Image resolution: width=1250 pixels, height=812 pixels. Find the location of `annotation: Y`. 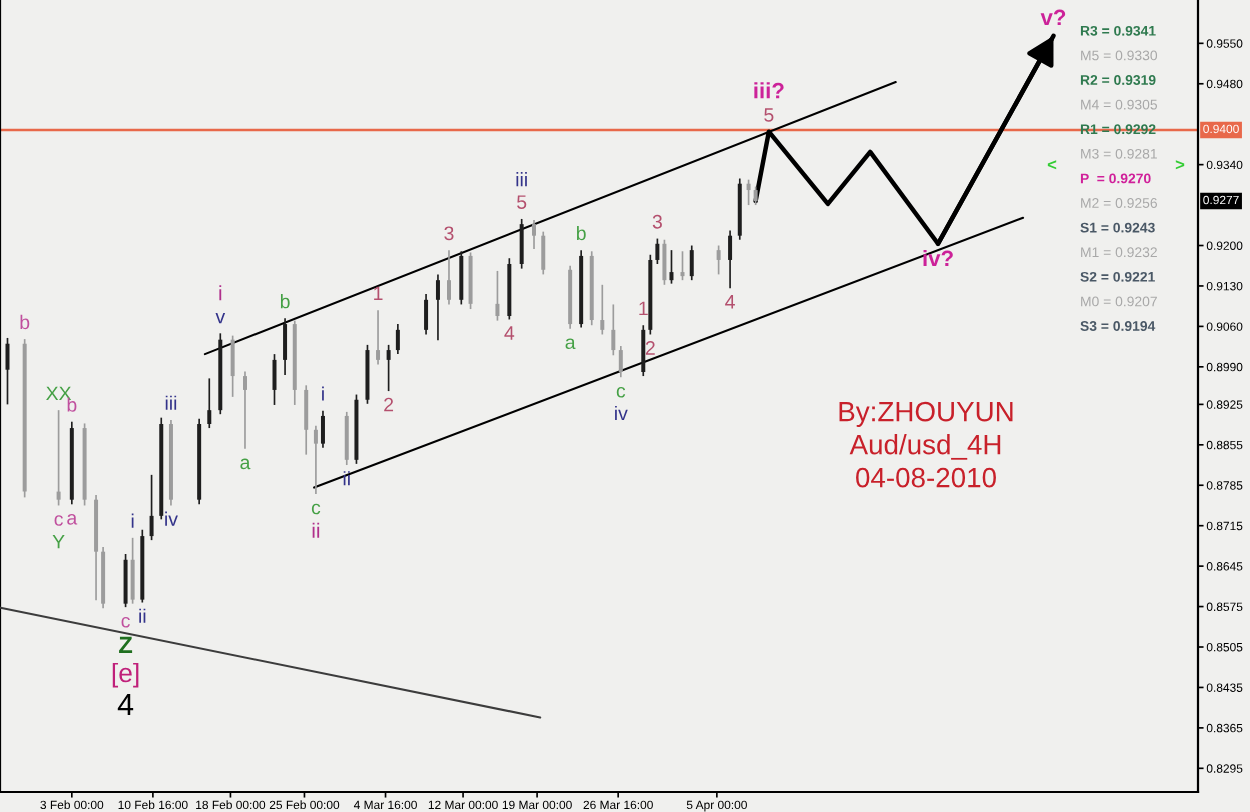

annotation: Y is located at coordinates (58, 541).